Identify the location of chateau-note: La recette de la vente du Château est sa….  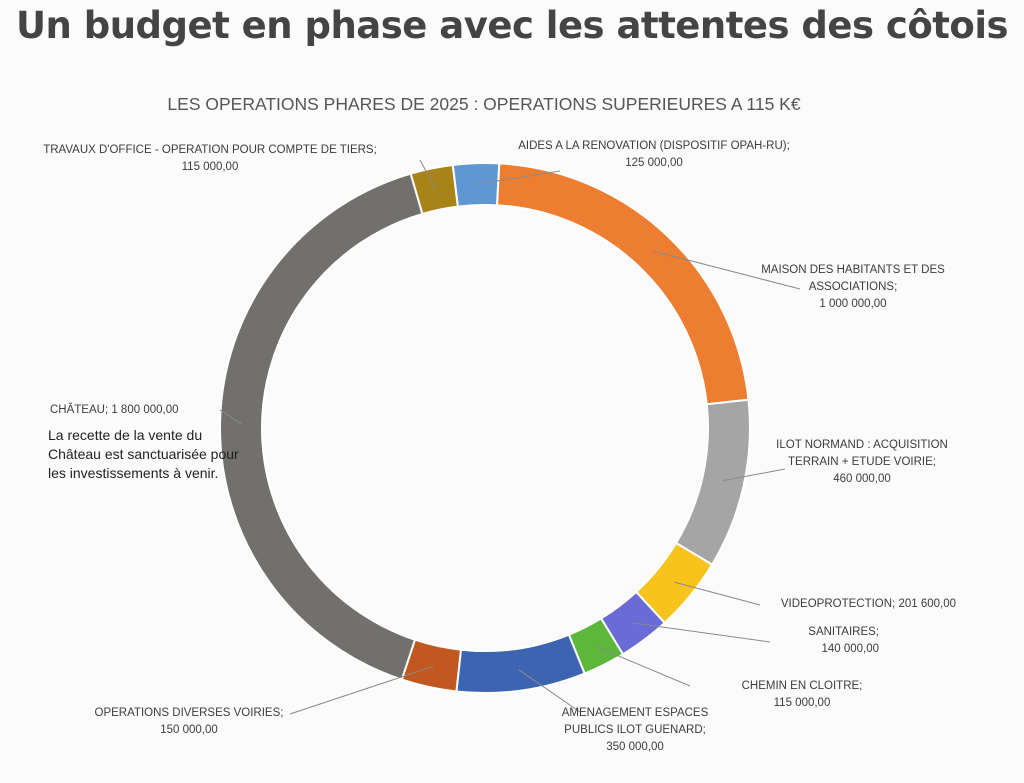
(143, 454).